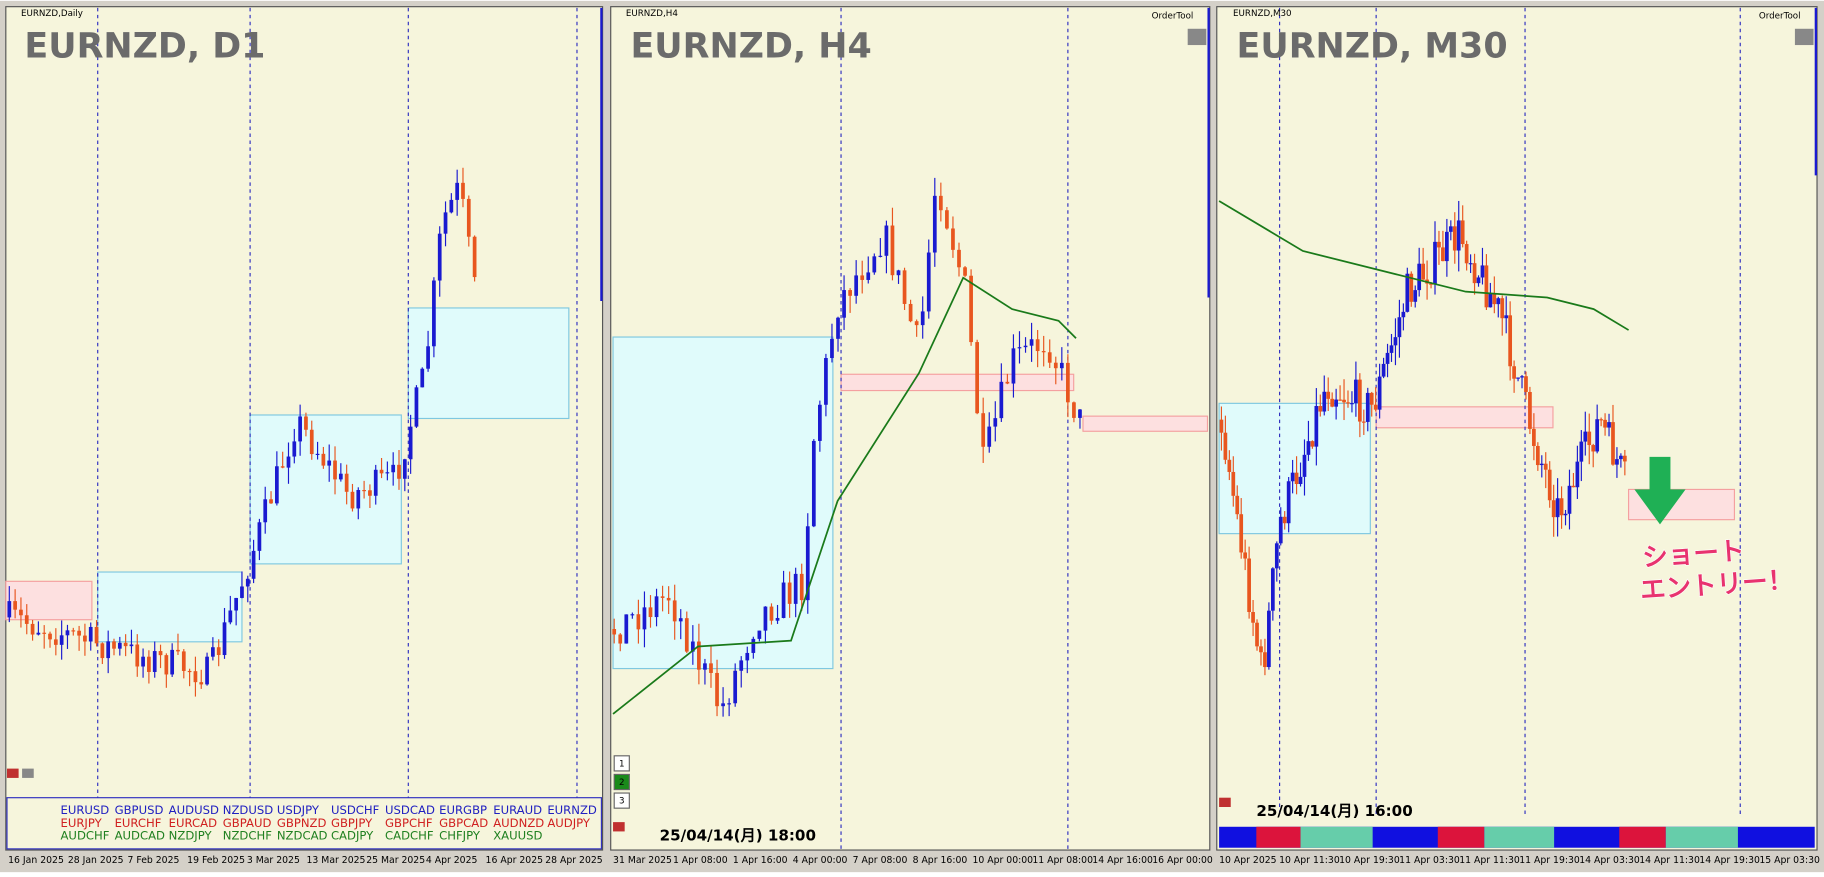  What do you see at coordinates (463, 823) in the screenshot?
I see `symbol-button: GBPCAD` at bounding box center [463, 823].